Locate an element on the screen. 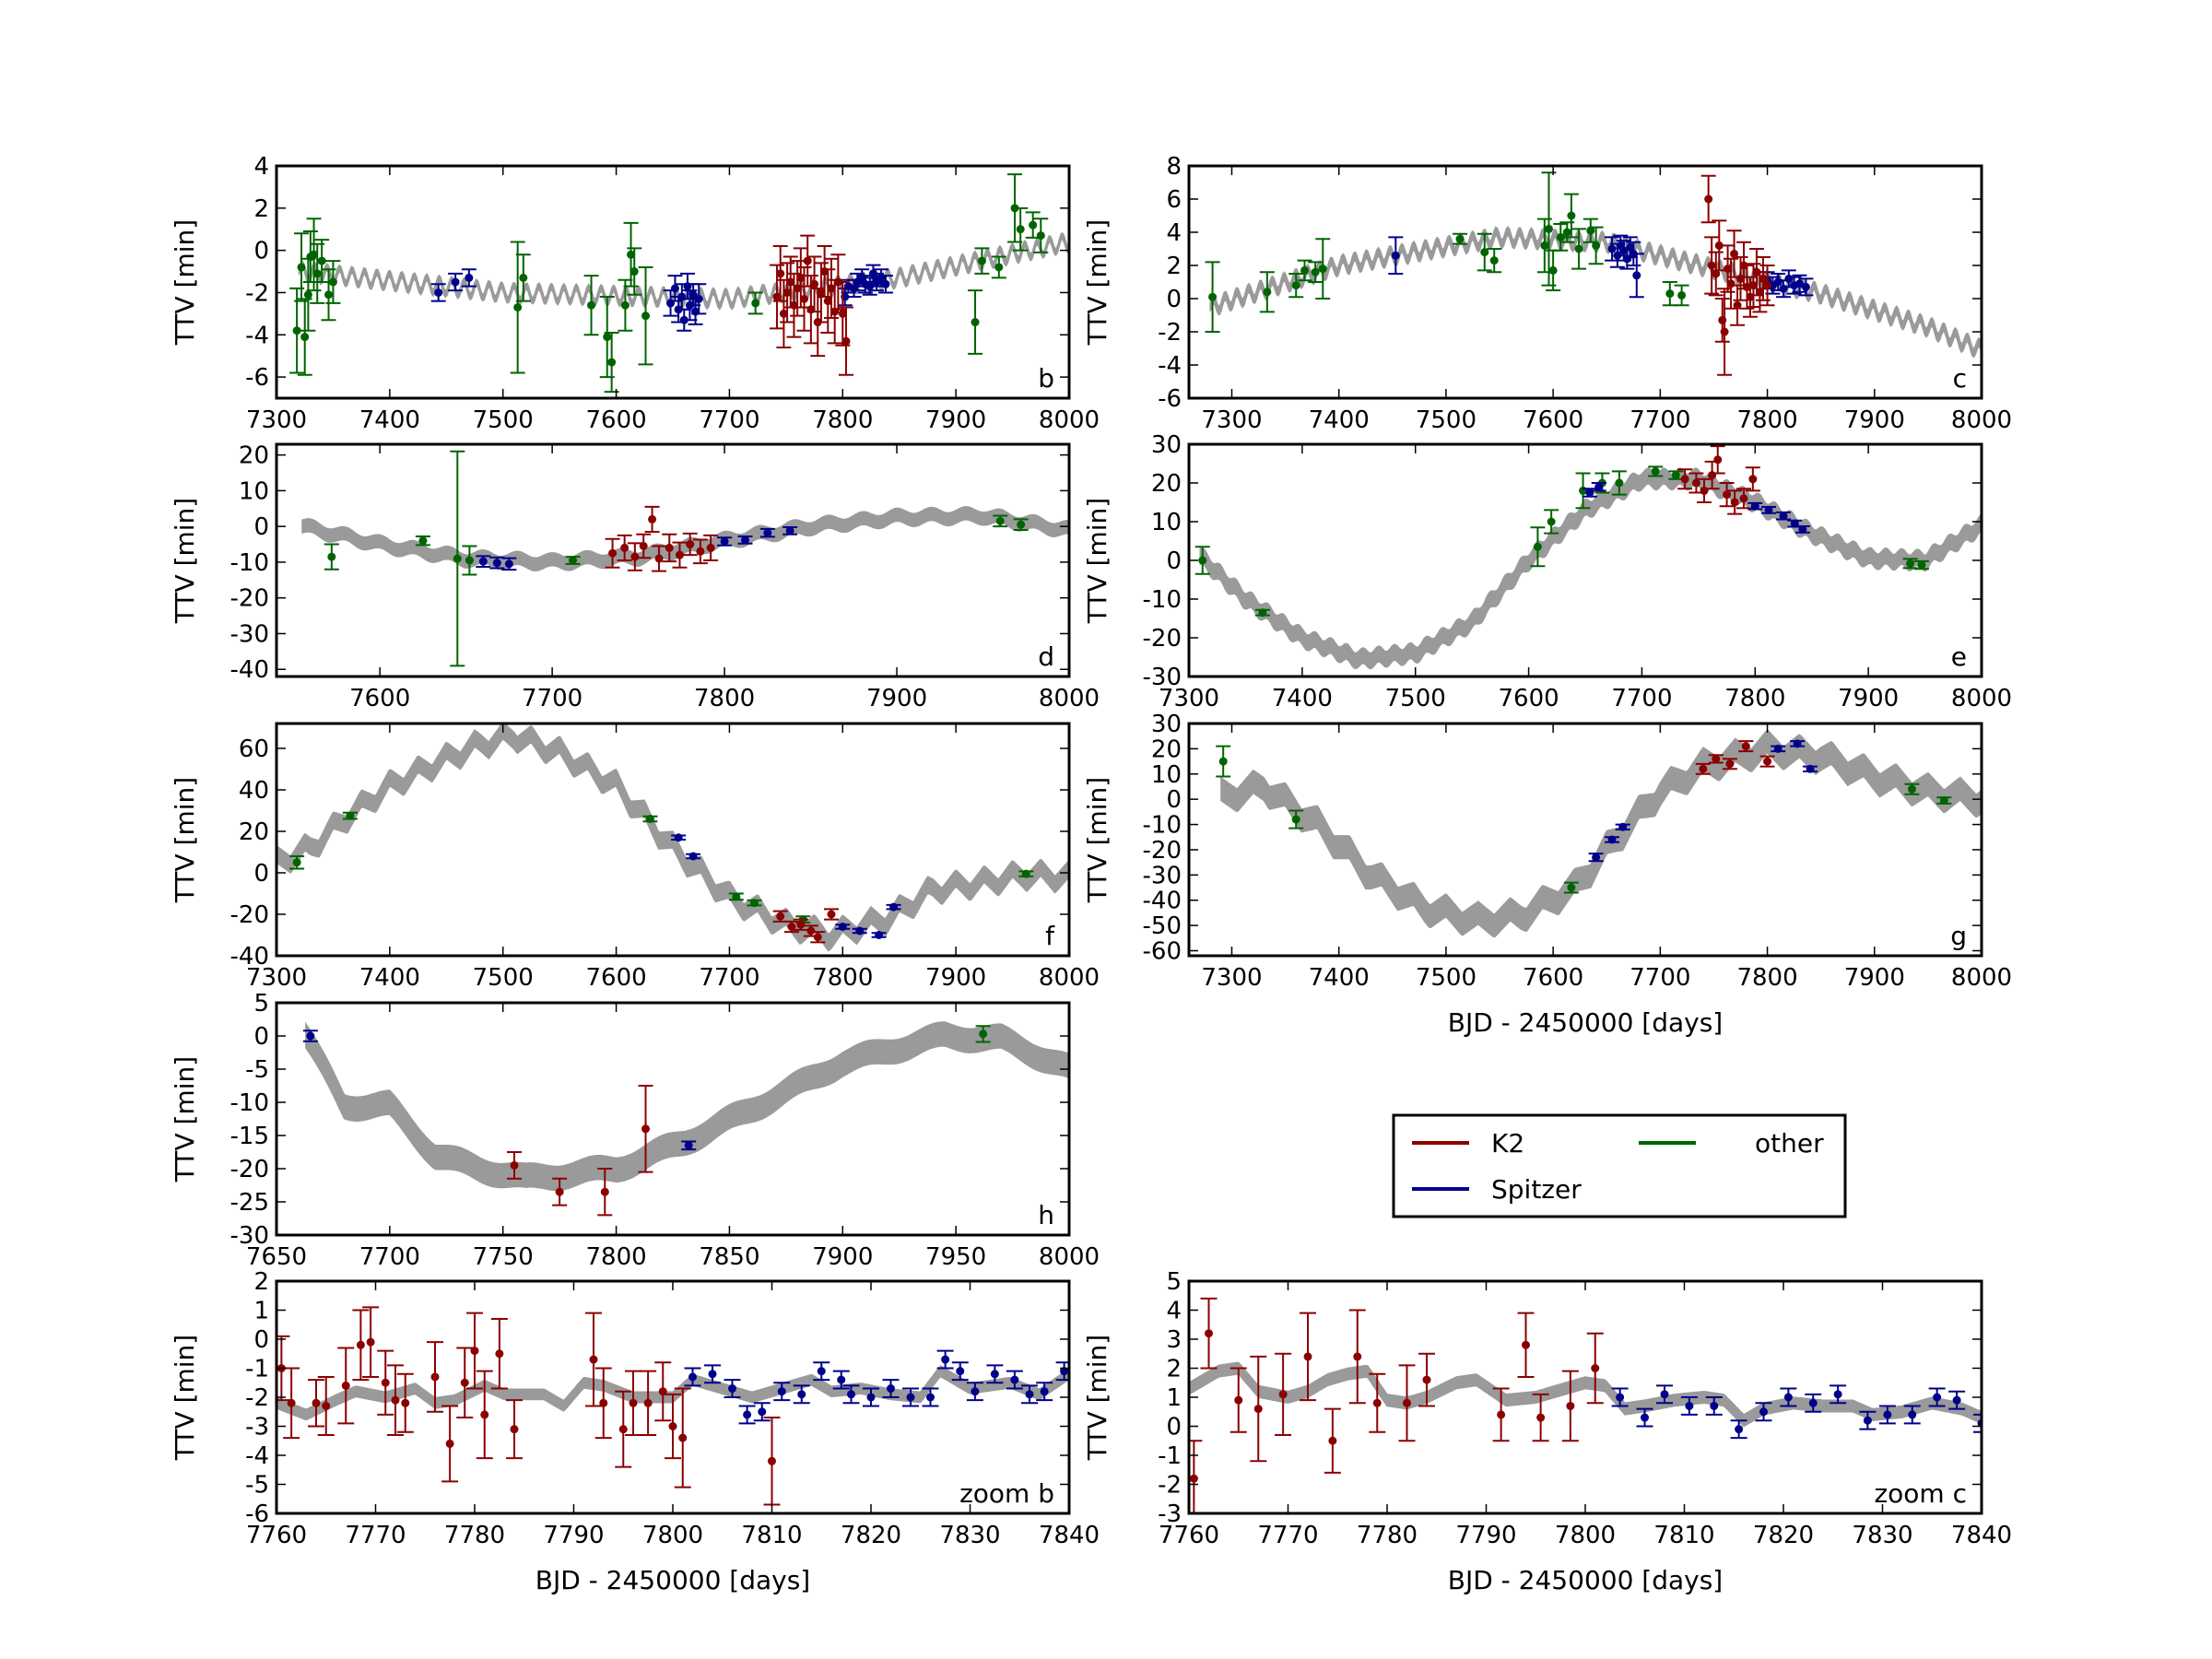  x-axis-label: BJD - 2450000 [days] is located at coordinates (672, 1580).